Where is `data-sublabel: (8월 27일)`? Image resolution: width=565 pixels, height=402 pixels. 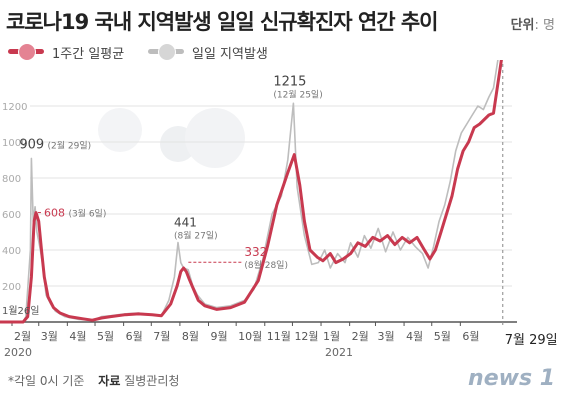
data-sublabel: (8월 27일) is located at coordinates (196, 236).